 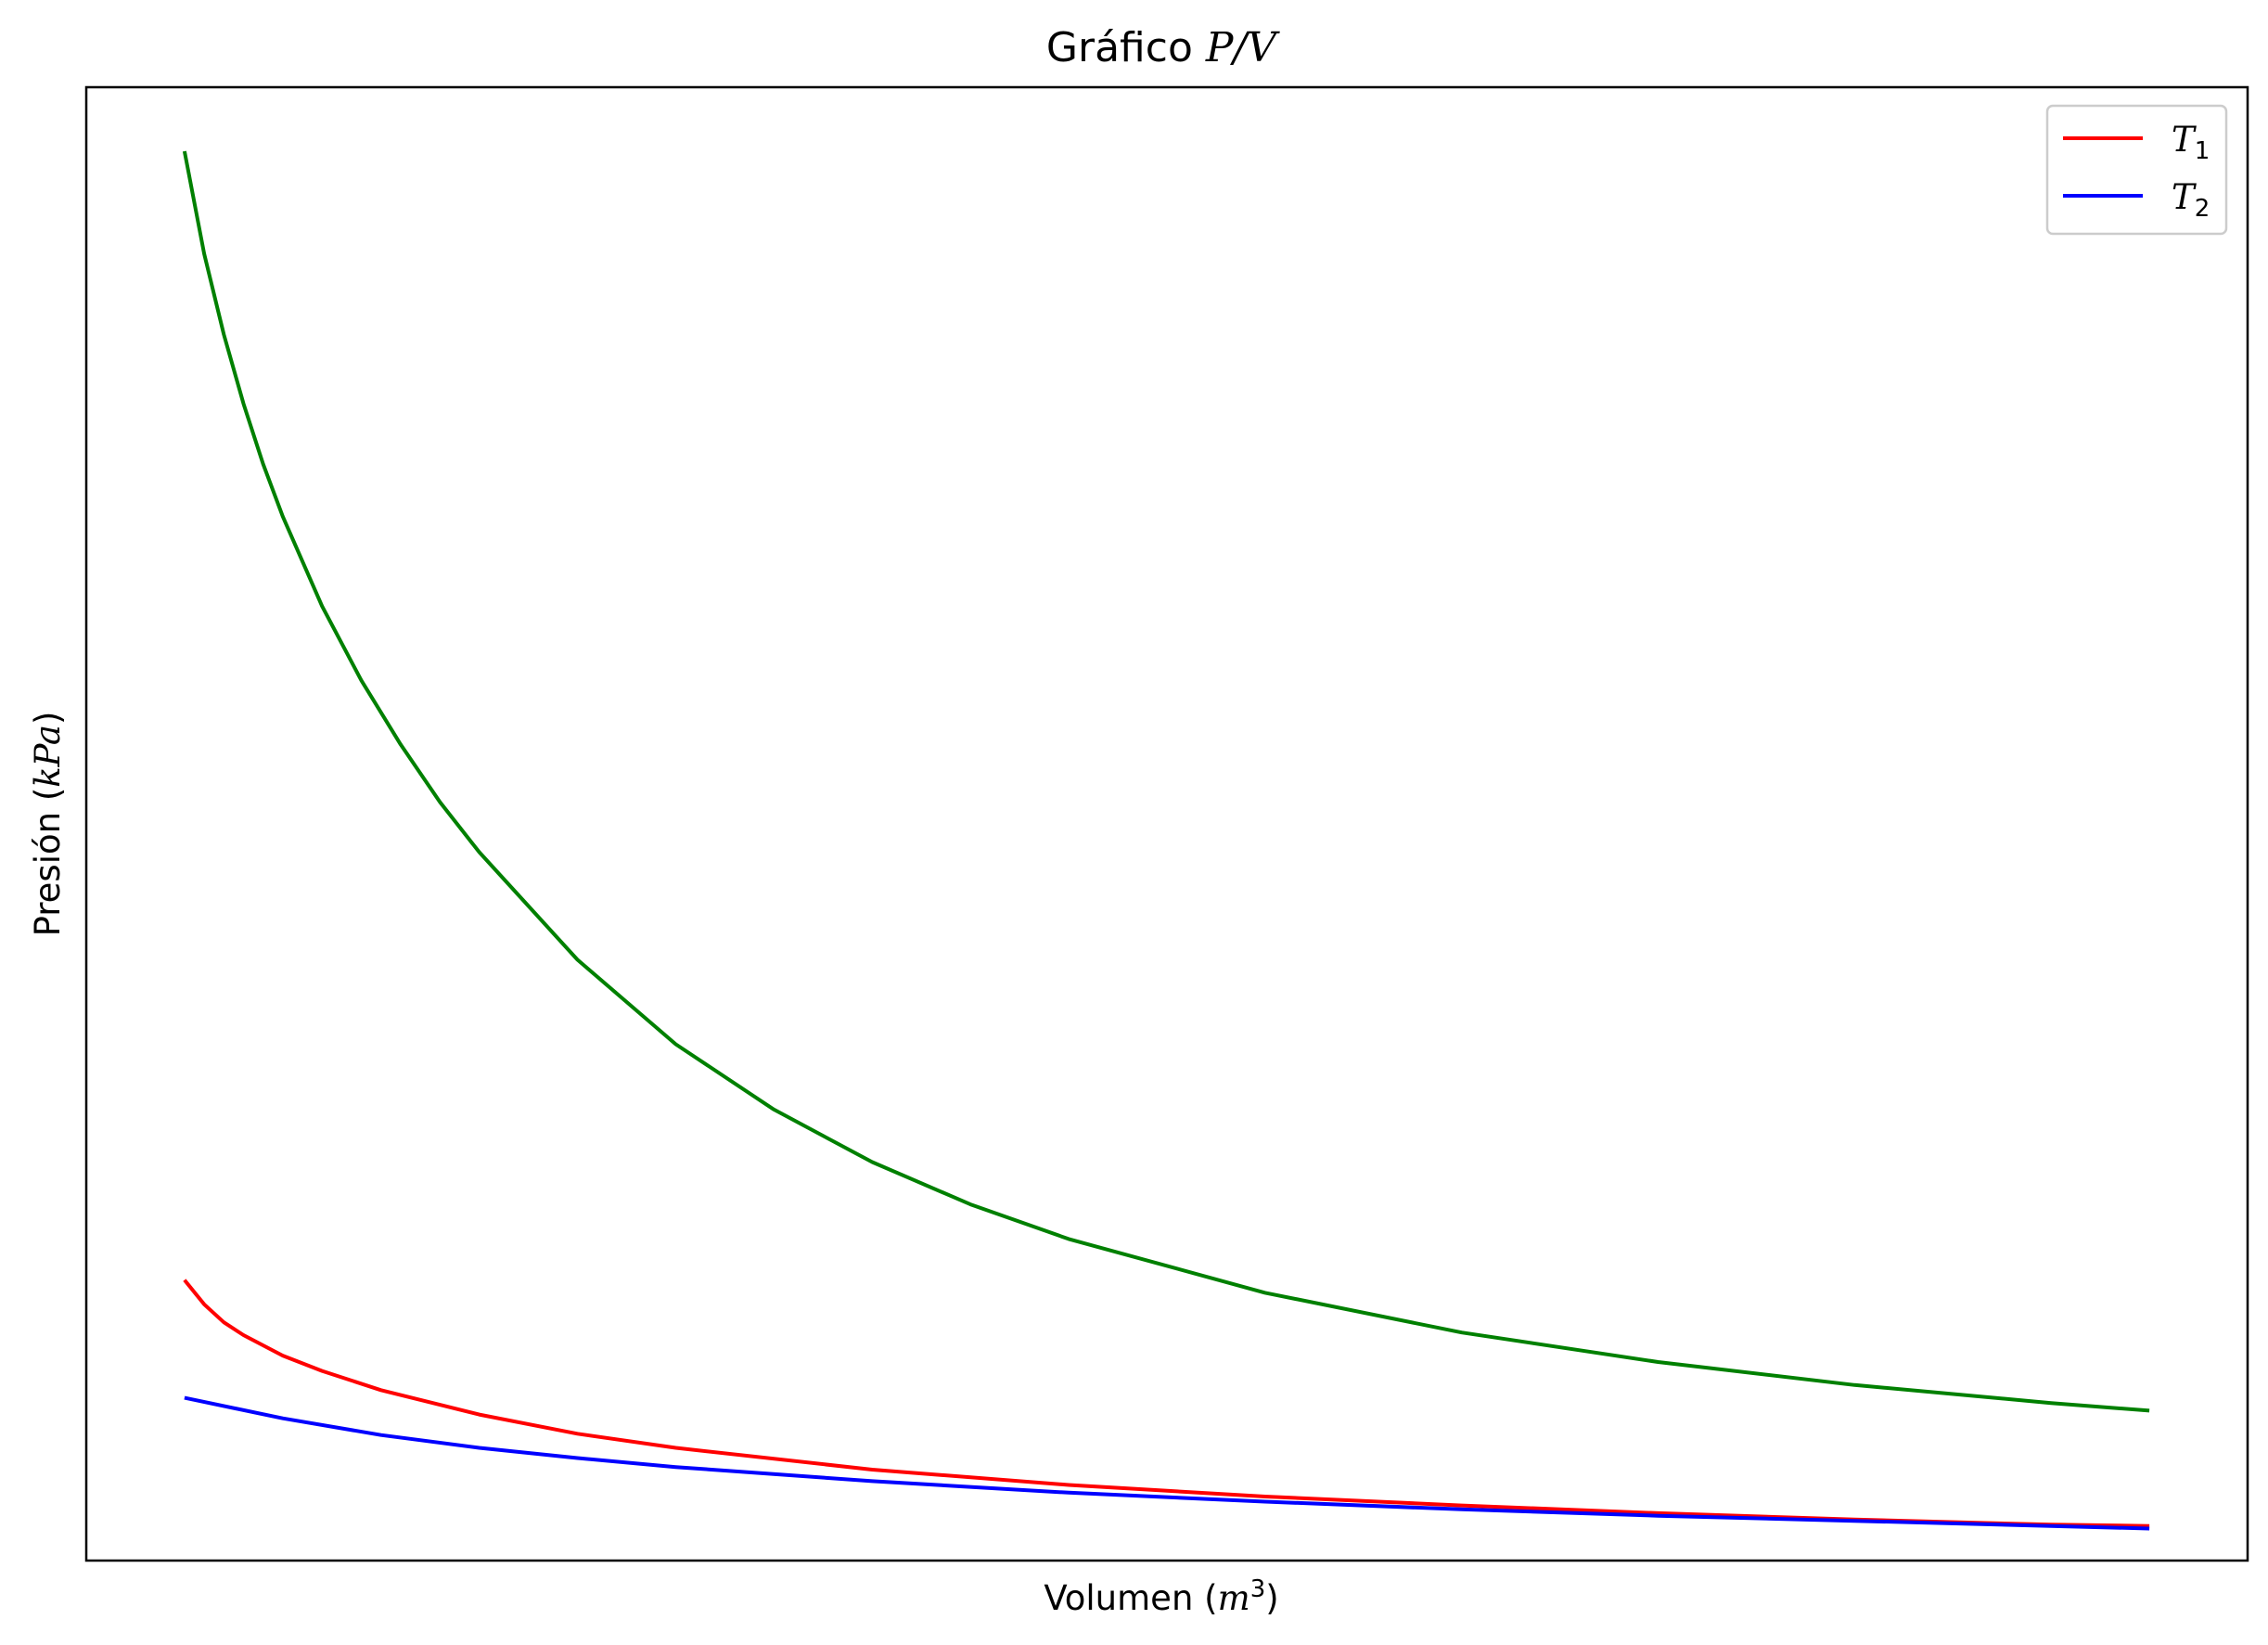 What do you see at coordinates (1163, 47) in the screenshot?
I see `chart-title: Gráfico P/V` at bounding box center [1163, 47].